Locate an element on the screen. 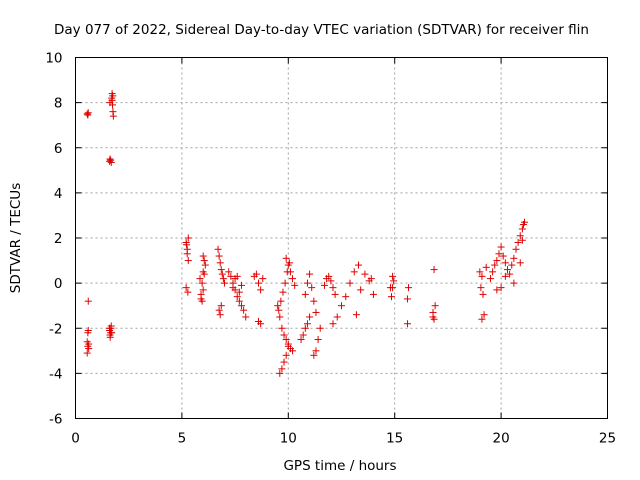 The height and width of the screenshot is (480, 640). y-tick-label: -4 is located at coordinates (55, 374).